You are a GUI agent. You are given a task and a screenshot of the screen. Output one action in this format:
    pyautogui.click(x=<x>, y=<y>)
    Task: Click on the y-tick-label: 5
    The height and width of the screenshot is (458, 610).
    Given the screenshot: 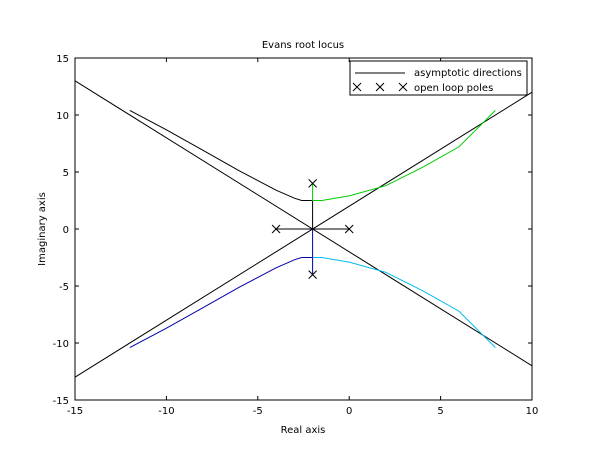 What is the action you would take?
    pyautogui.click(x=66, y=173)
    